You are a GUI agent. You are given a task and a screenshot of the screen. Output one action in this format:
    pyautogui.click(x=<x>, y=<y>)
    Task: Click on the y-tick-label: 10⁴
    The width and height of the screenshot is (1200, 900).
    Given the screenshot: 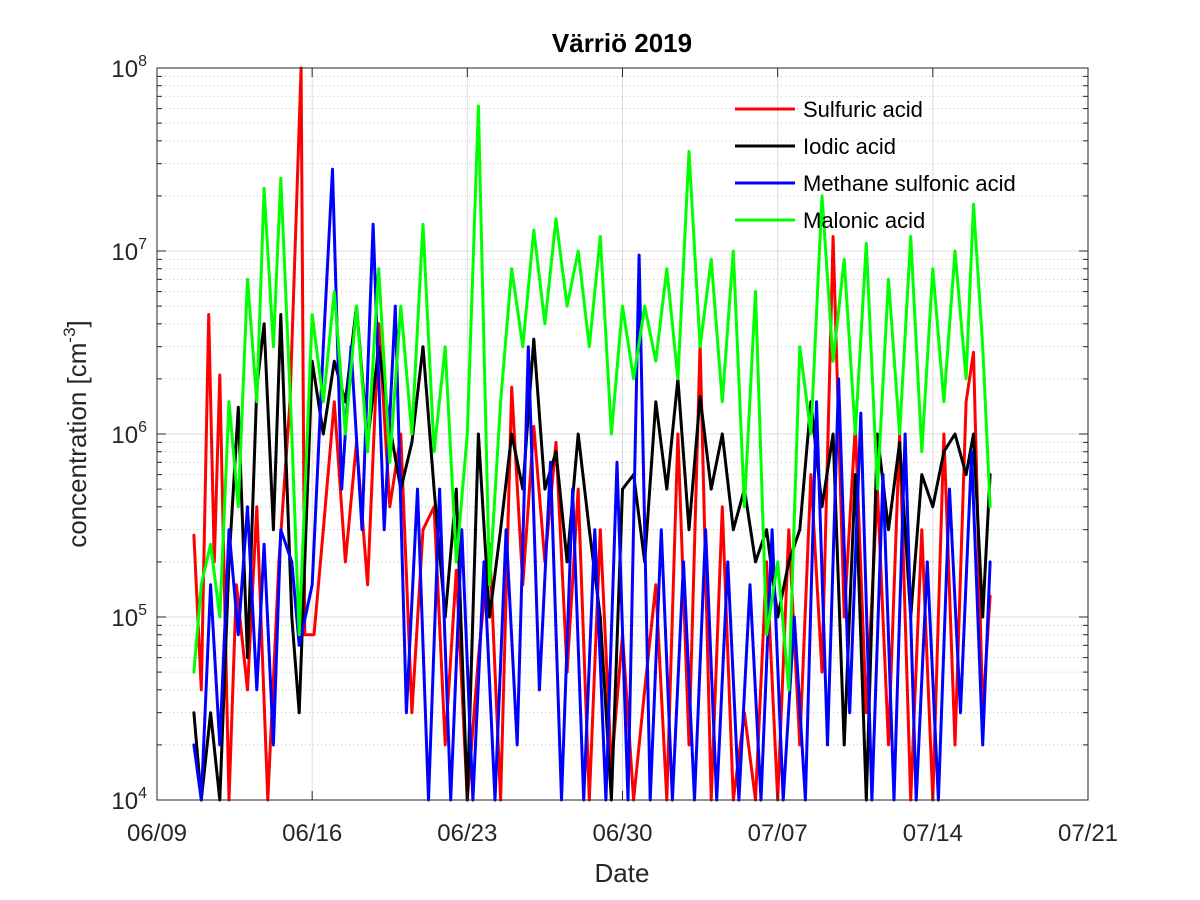 What is the action you would take?
    pyautogui.click(x=129, y=800)
    